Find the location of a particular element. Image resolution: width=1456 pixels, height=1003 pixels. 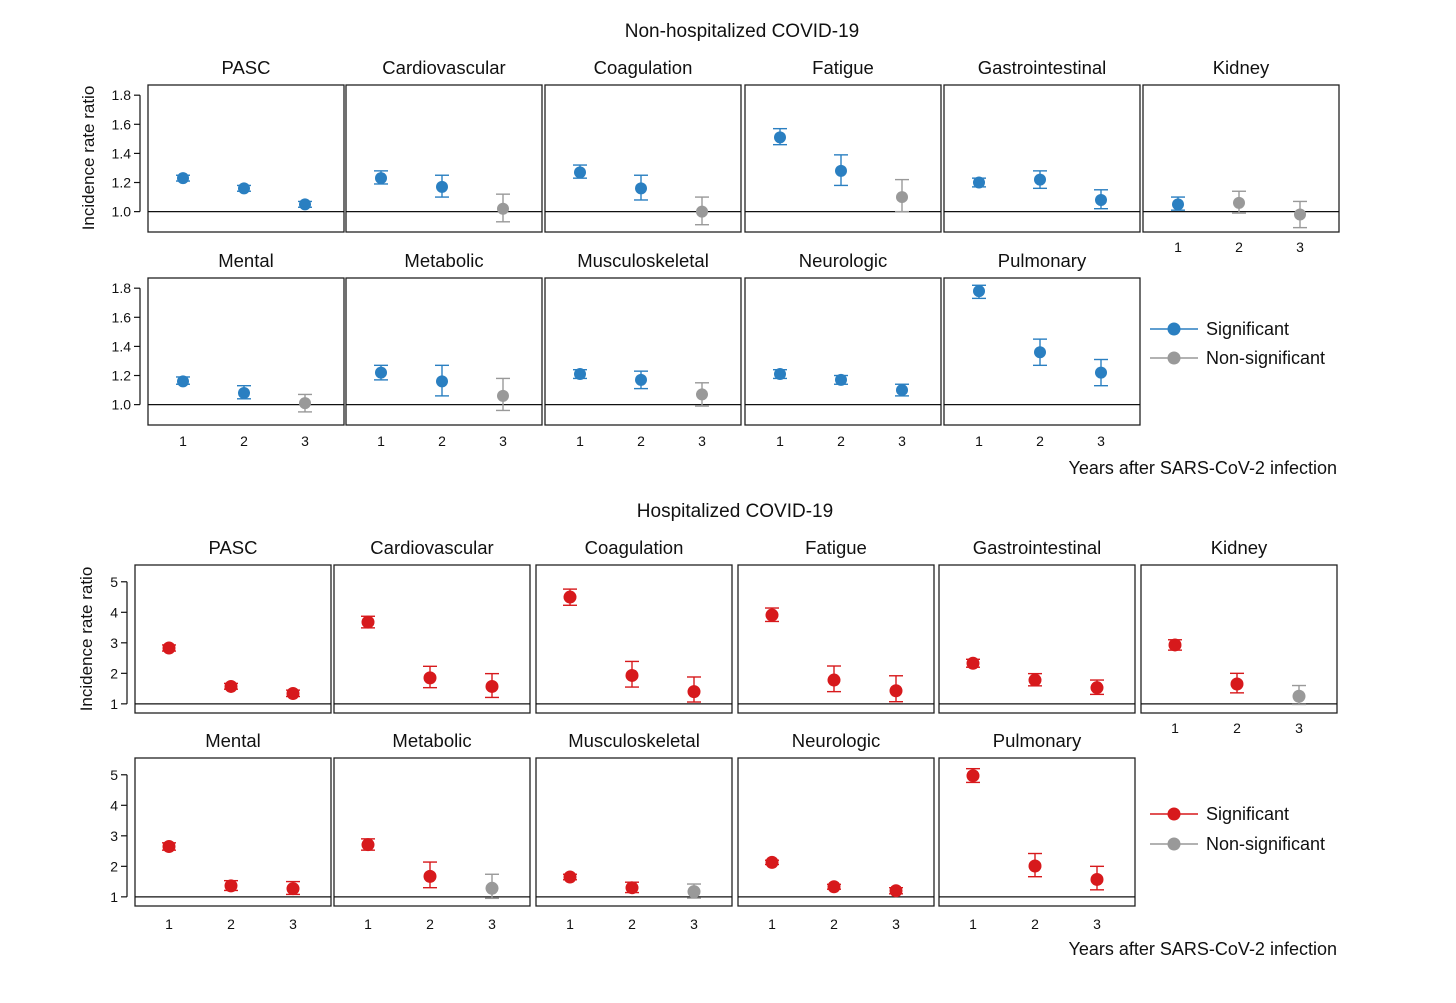

panel-gastrointestinal: Gastrointestinal is located at coordinates (1042, 145).